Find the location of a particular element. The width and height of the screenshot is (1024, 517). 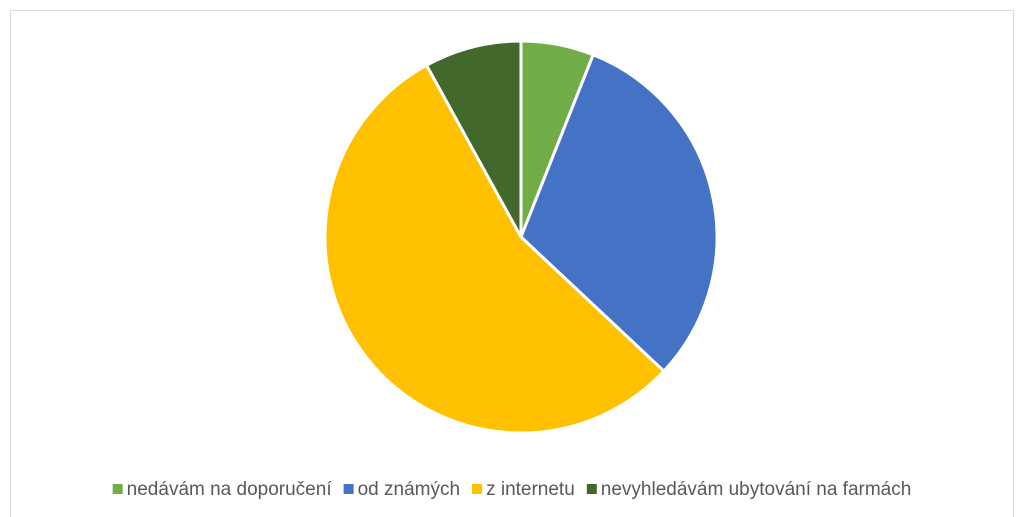

legend-label: z internetu is located at coordinates (530, 489).